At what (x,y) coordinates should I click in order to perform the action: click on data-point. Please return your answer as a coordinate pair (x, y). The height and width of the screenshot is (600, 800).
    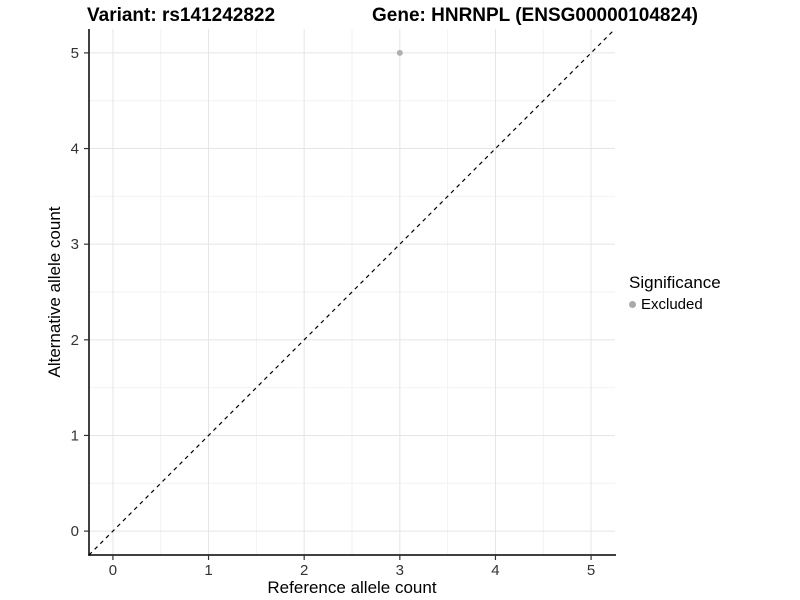
    Looking at the image, I should click on (399, 52).